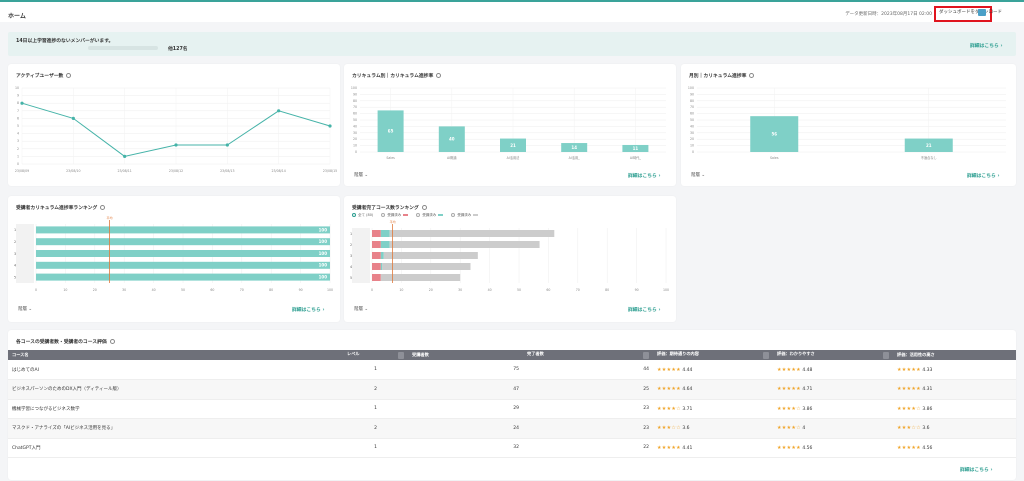 This screenshot has width=1024, height=481. What do you see at coordinates (18, 156) in the screenshot?
I see `y-tick-label: 1` at bounding box center [18, 156].